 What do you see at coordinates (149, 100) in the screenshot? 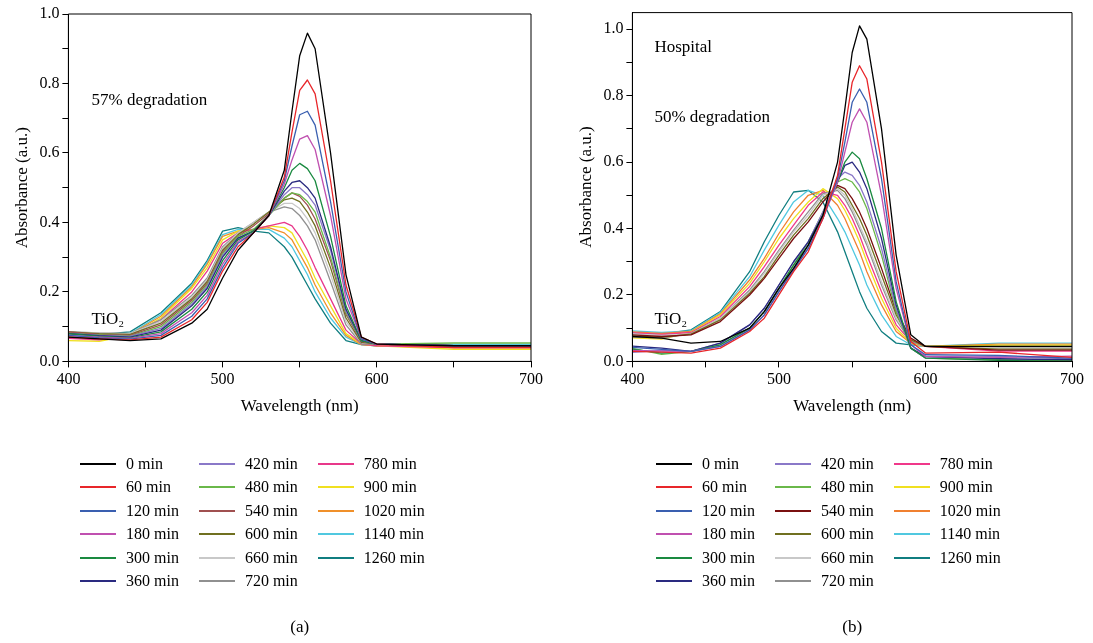
I see `annotation: 57% degradation` at bounding box center [149, 100].